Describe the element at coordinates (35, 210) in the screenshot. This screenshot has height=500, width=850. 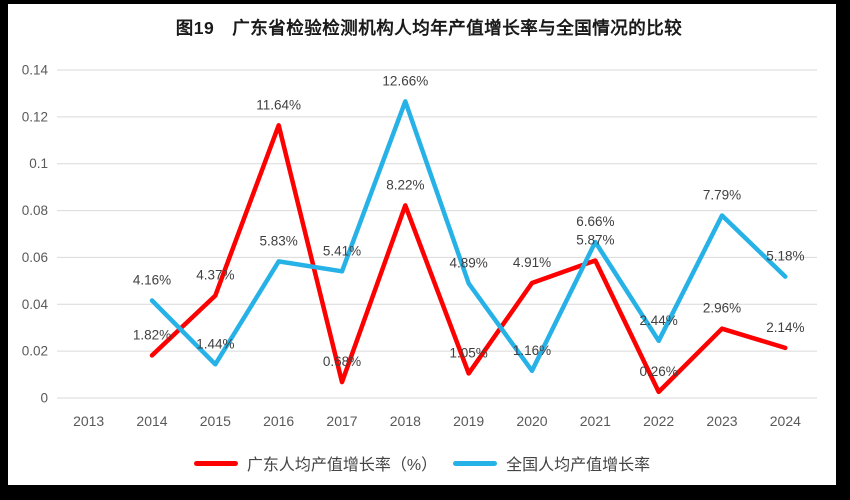
I see `y-tick-label: 0.08` at that location.